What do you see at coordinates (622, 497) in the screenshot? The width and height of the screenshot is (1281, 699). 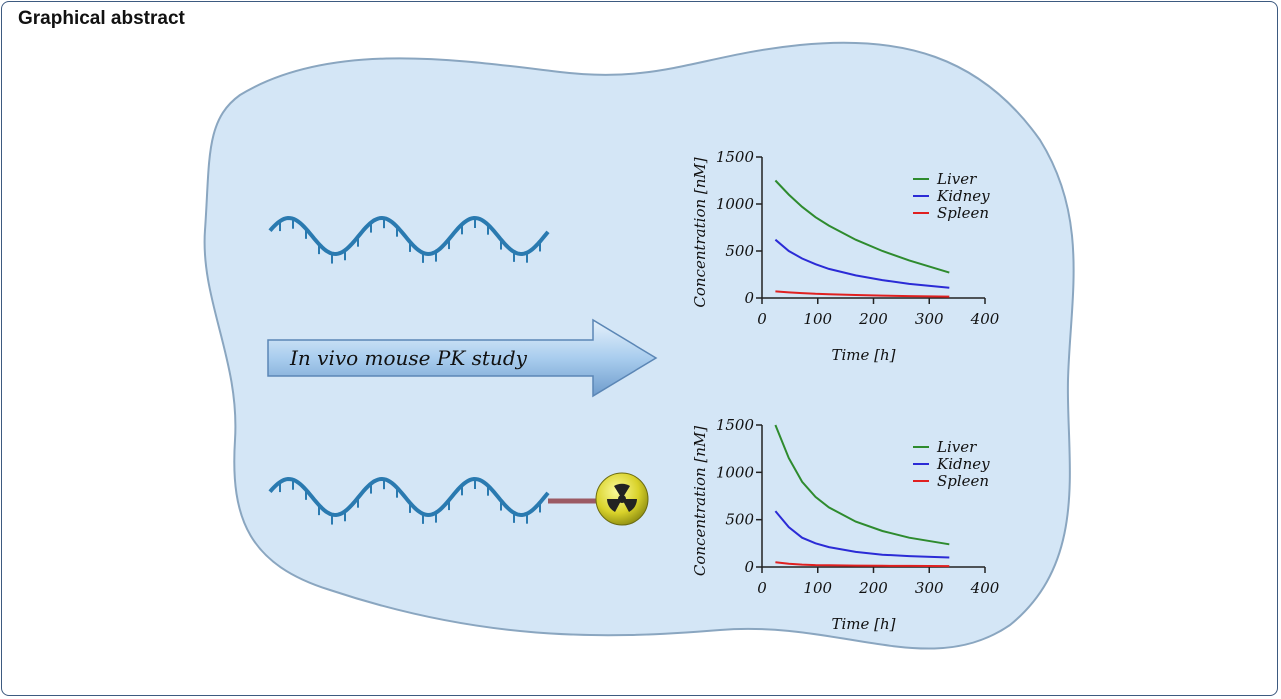 I see `radiation-icon` at bounding box center [622, 497].